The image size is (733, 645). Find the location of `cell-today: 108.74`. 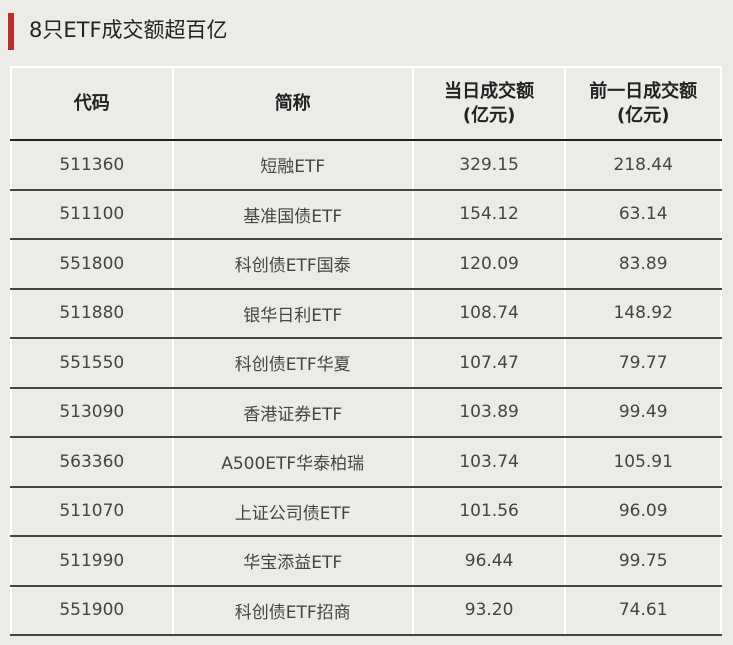

cell-today: 108.74 is located at coordinates (489, 313).